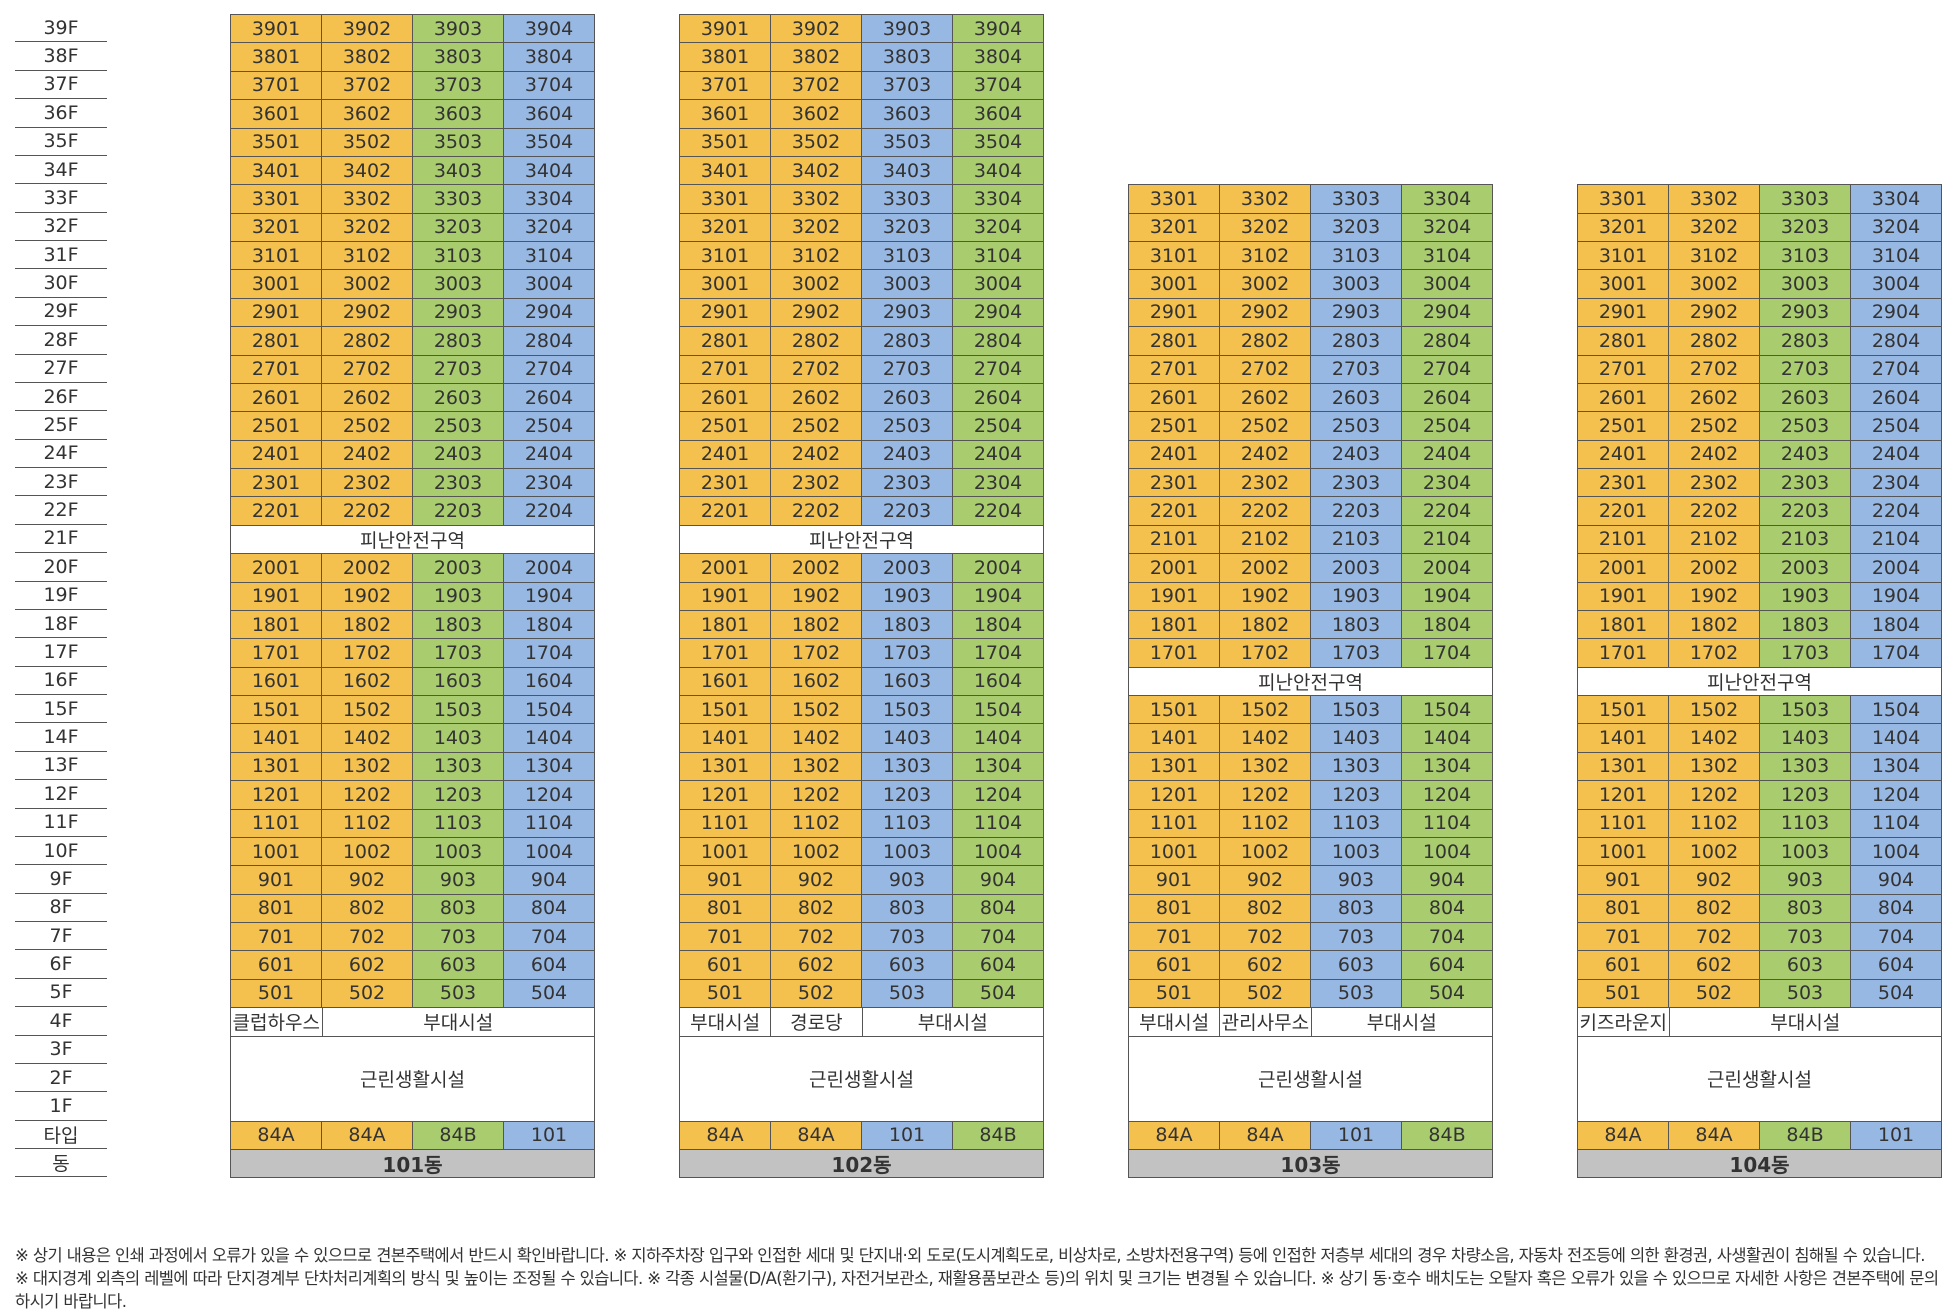  Describe the element at coordinates (61, 851) in the screenshot. I see `floor-label: 10F` at that location.